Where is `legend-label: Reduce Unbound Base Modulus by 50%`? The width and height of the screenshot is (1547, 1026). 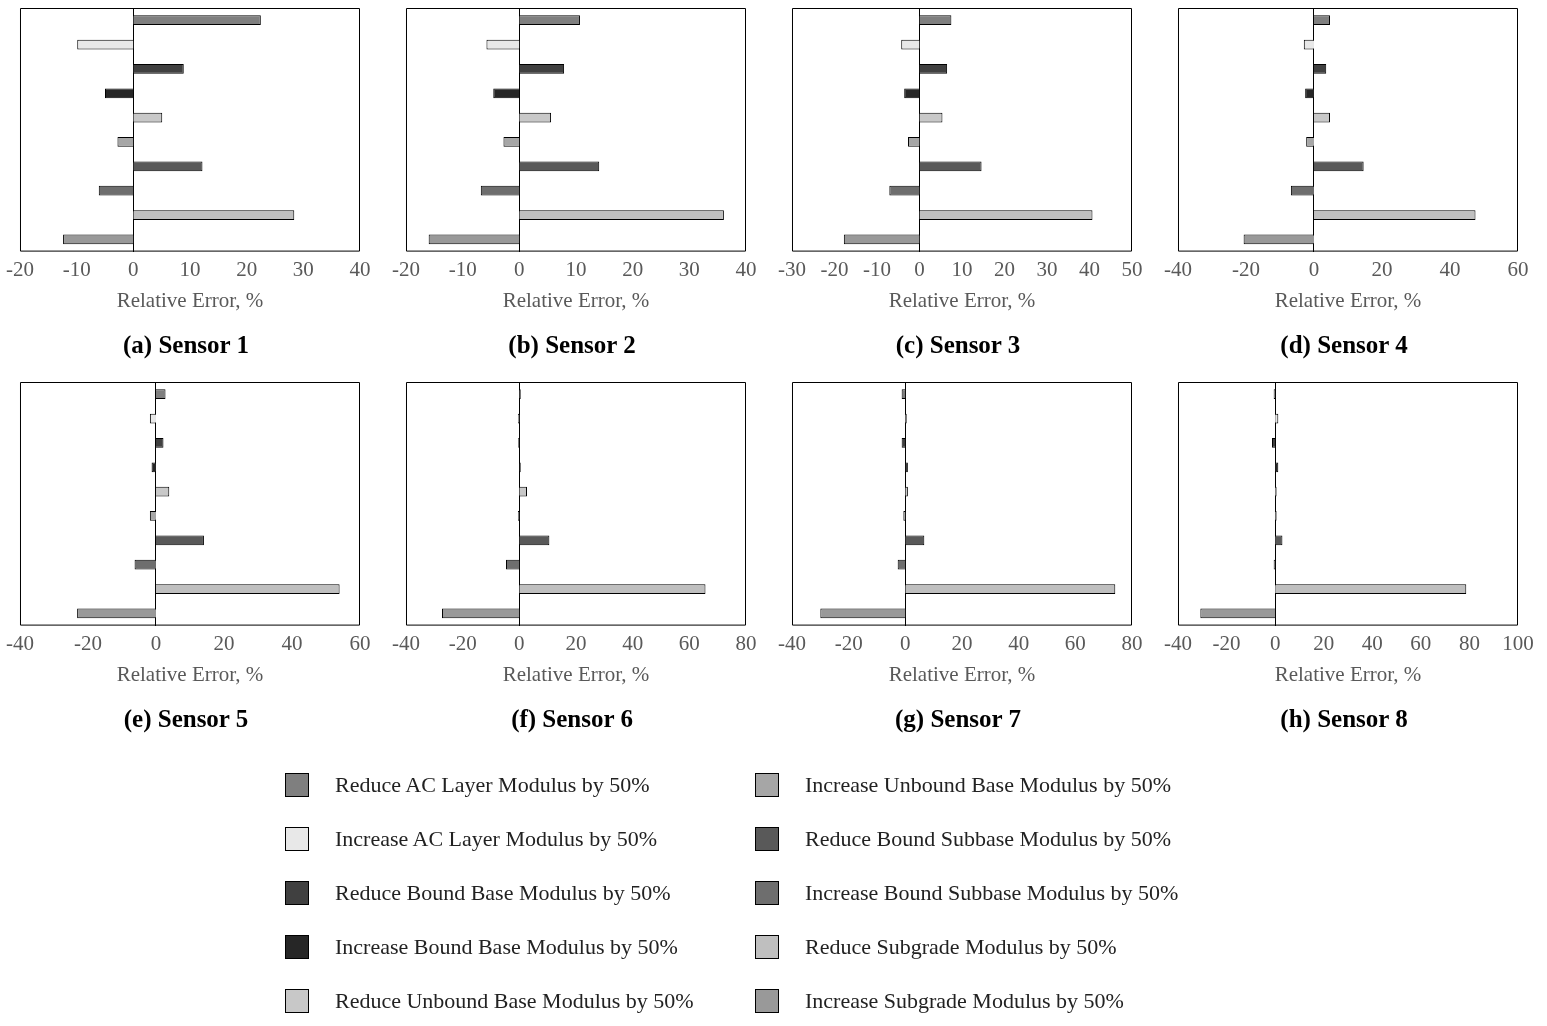 legend-label: Reduce Unbound Base Modulus by 50% is located at coordinates (514, 1001).